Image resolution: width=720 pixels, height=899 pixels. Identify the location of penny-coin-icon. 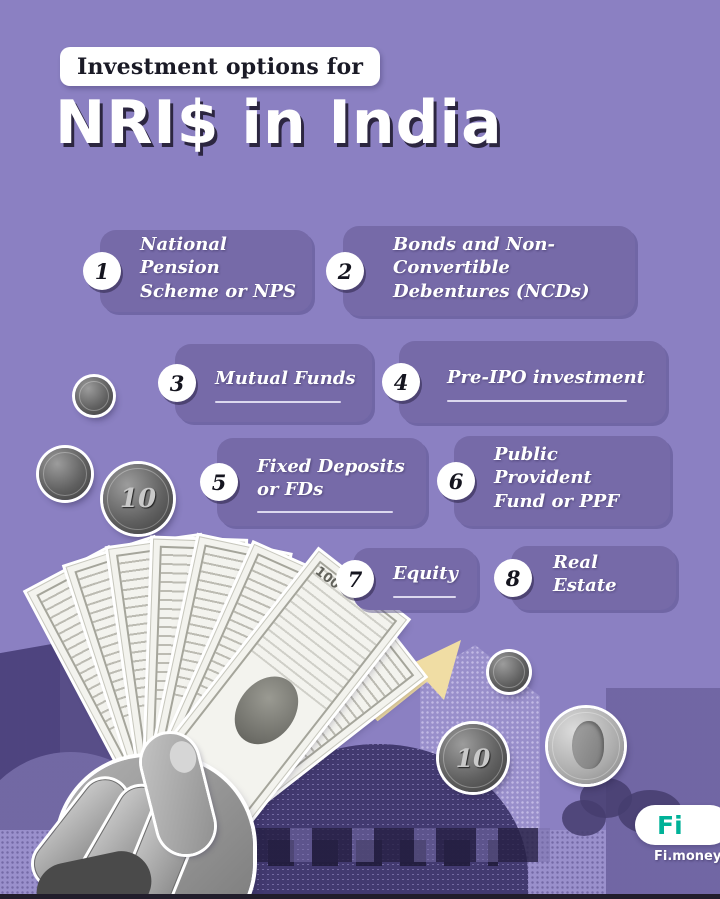
(586, 746).